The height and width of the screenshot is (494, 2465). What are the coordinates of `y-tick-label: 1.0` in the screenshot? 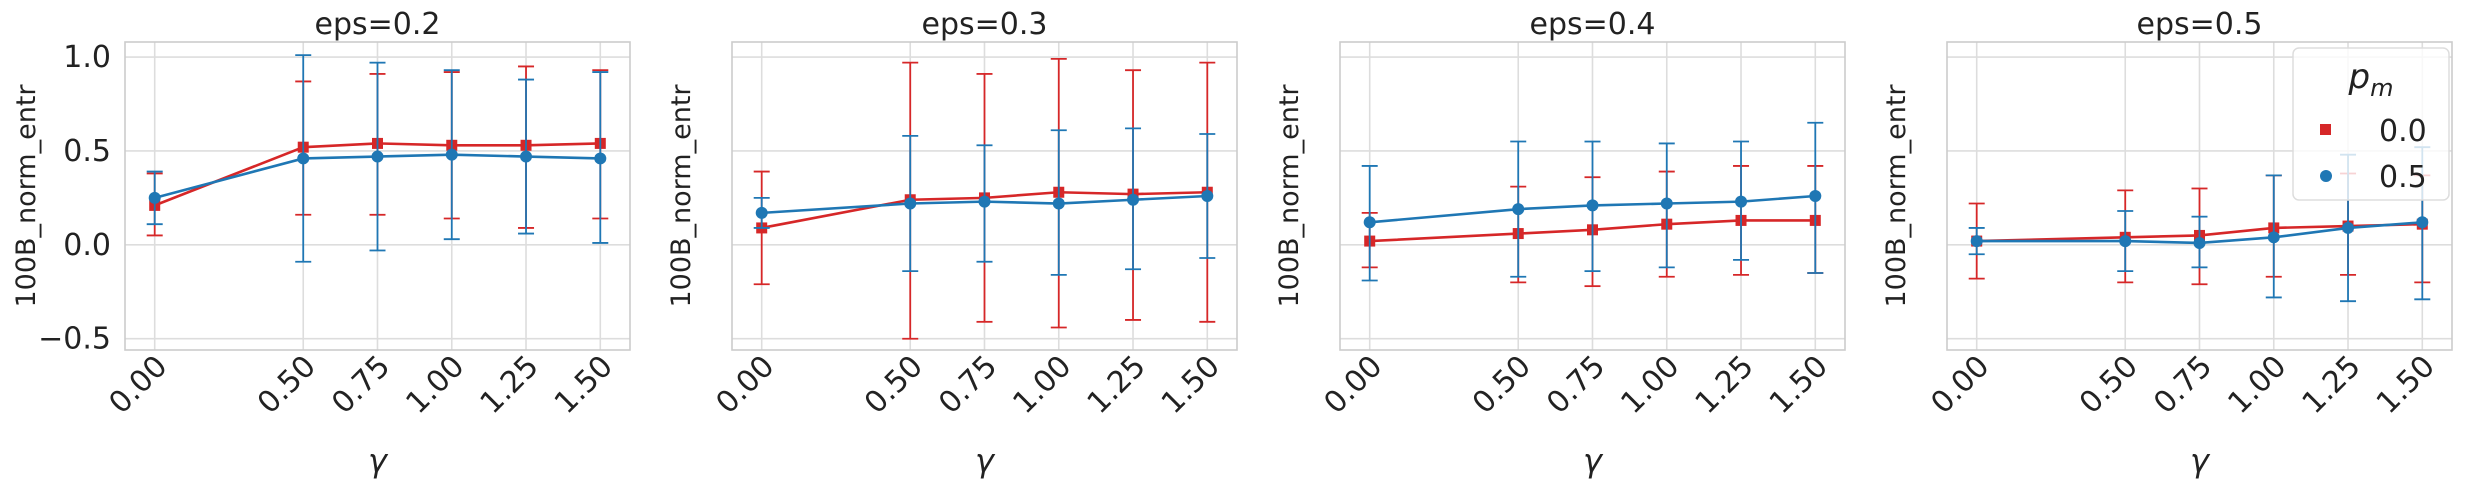 It's located at (87, 57).